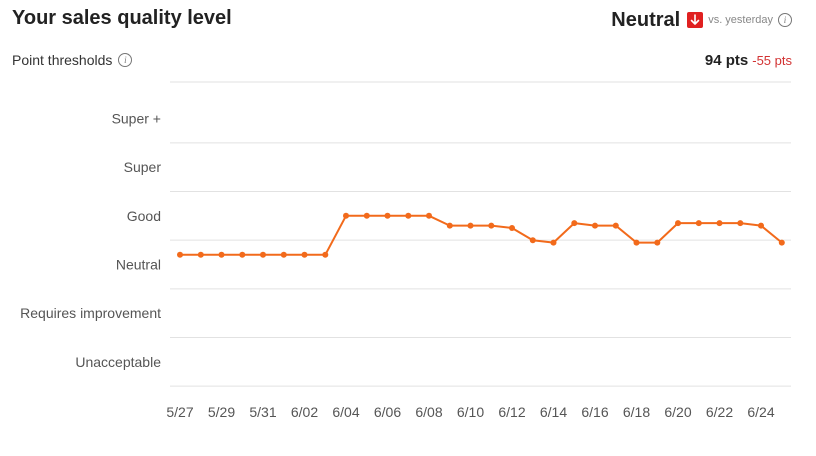 This screenshot has width=816, height=456. What do you see at coordinates (122, 18) in the screenshot?
I see `card-title: Your sales quality level` at bounding box center [122, 18].